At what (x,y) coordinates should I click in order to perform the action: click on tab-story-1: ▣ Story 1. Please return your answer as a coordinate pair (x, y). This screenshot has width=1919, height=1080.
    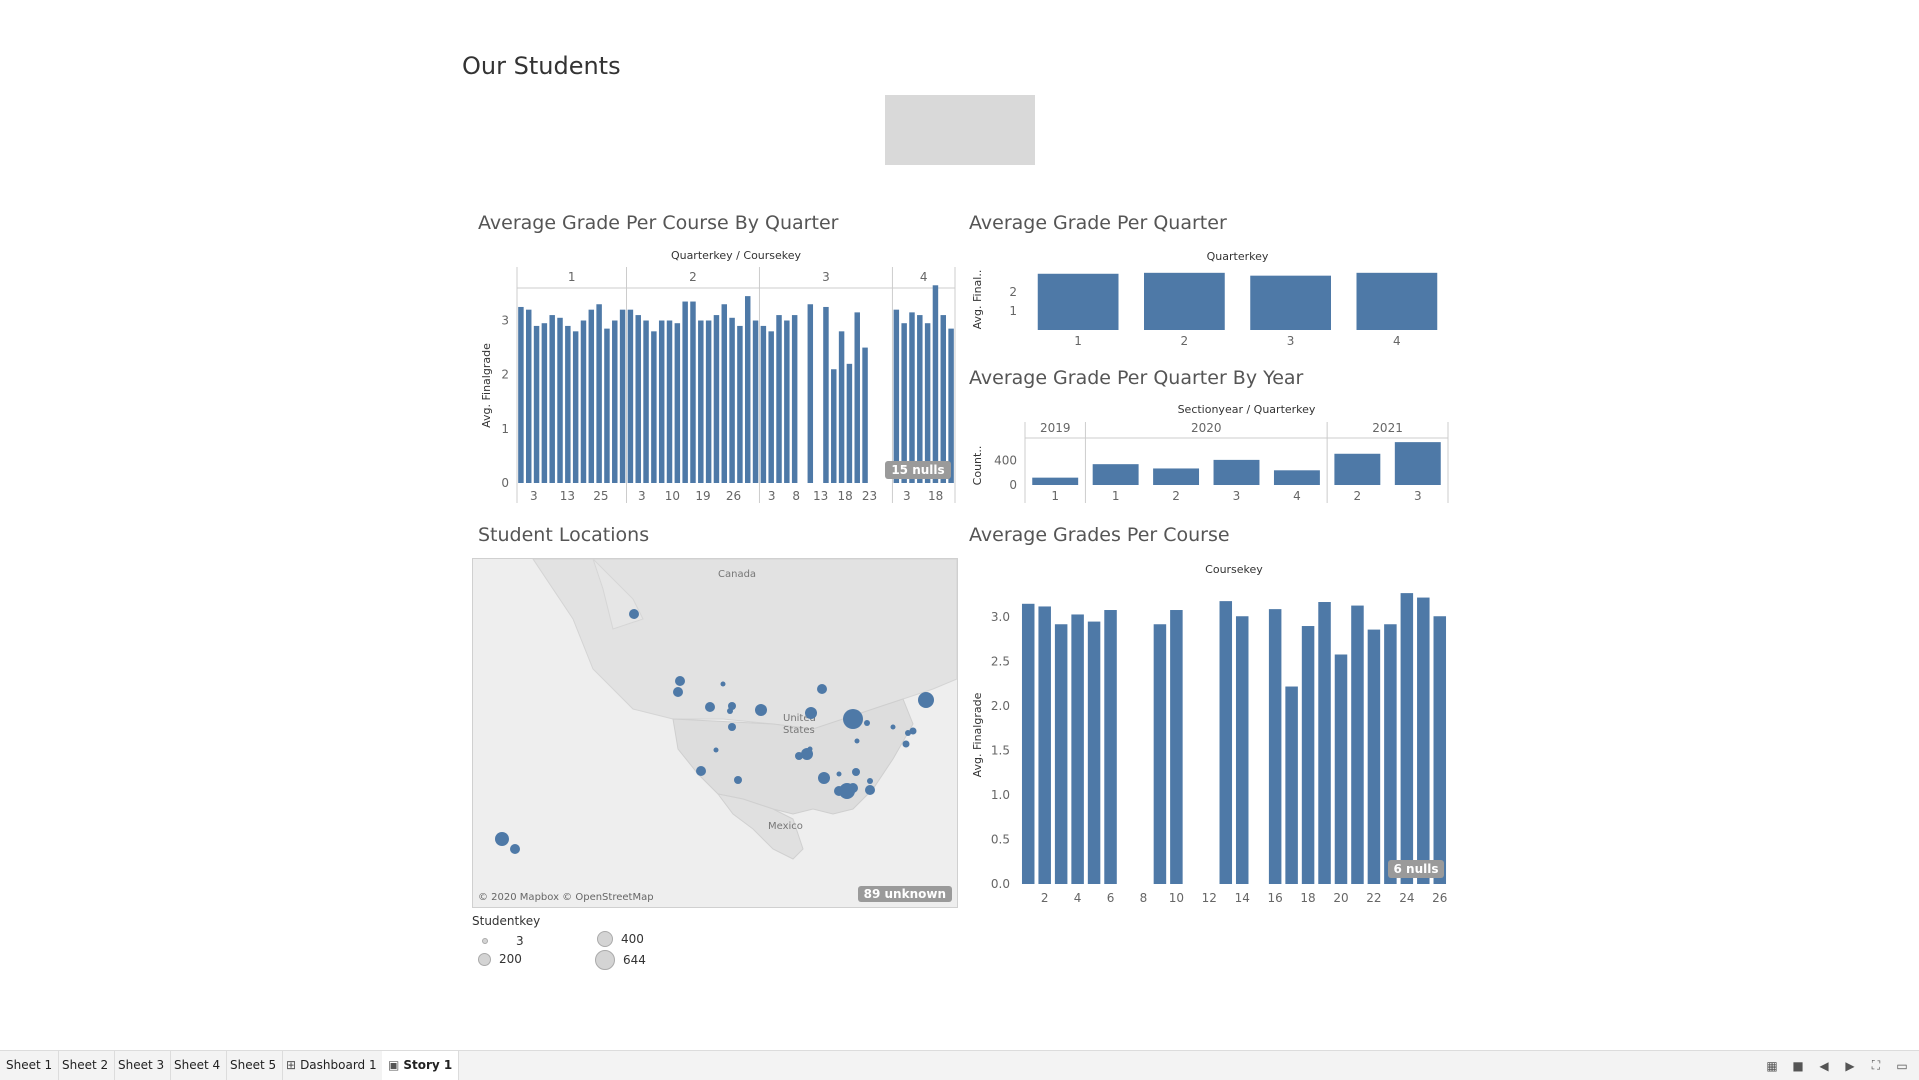
    Looking at the image, I should click on (421, 1065).